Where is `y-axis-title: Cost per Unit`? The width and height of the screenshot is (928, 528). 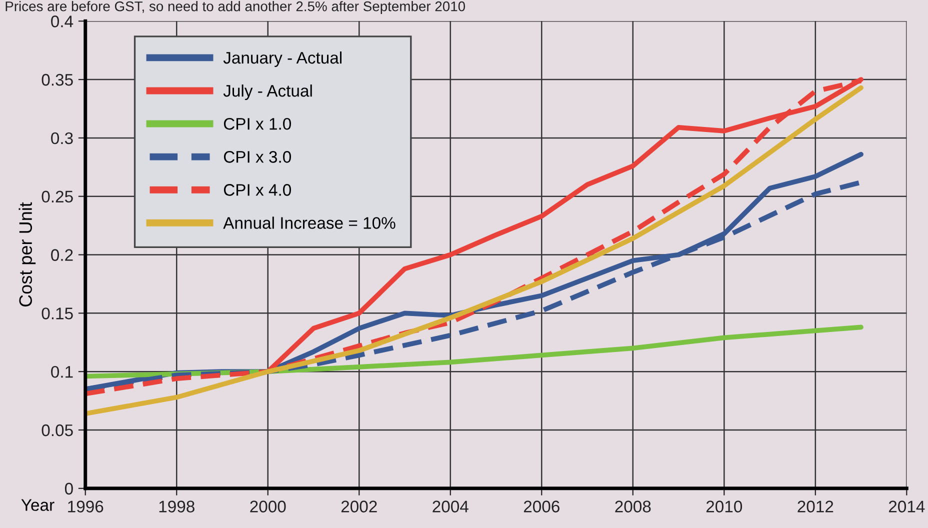
y-axis-title: Cost per Unit is located at coordinates (27, 254).